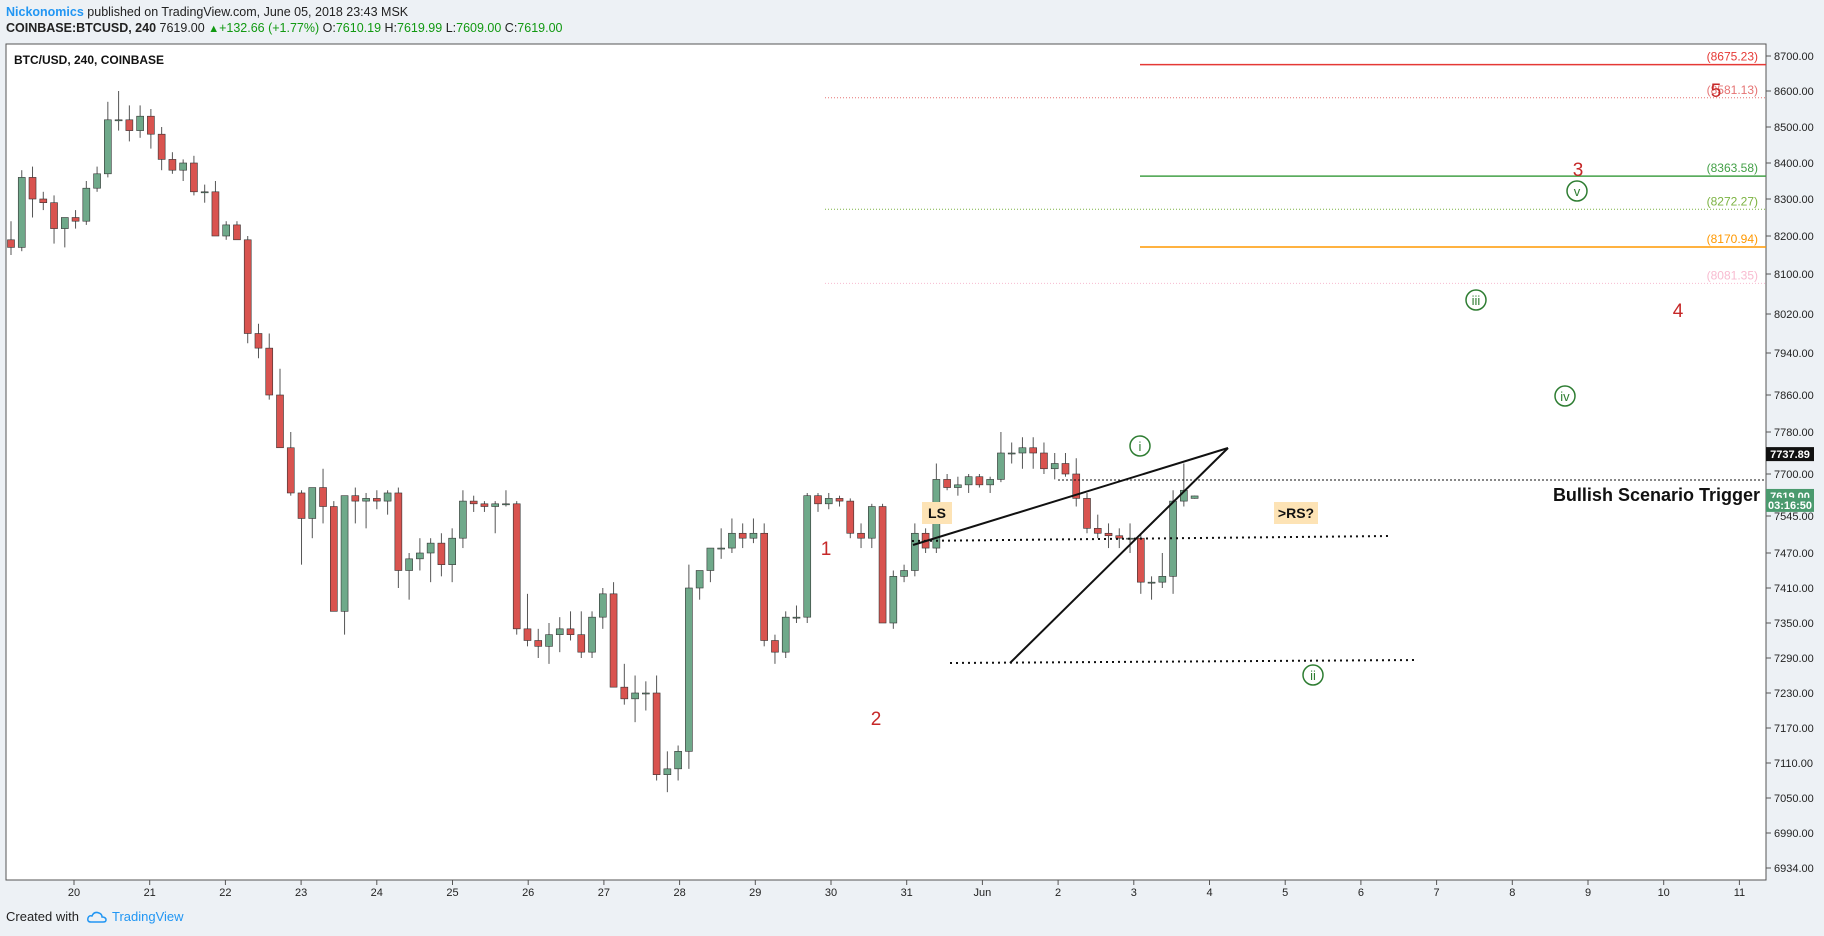  I want to click on symbol-text: COINBASE:BTCUSD, 240, so click(81, 28).